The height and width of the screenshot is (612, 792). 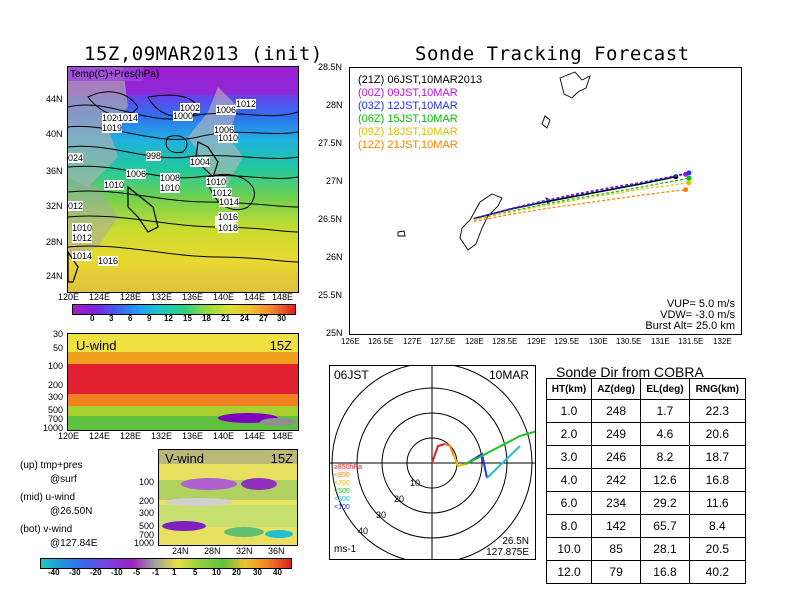 What do you see at coordinates (222, 193) in the screenshot?
I see `isobar-label-17: 1012` at bounding box center [222, 193].